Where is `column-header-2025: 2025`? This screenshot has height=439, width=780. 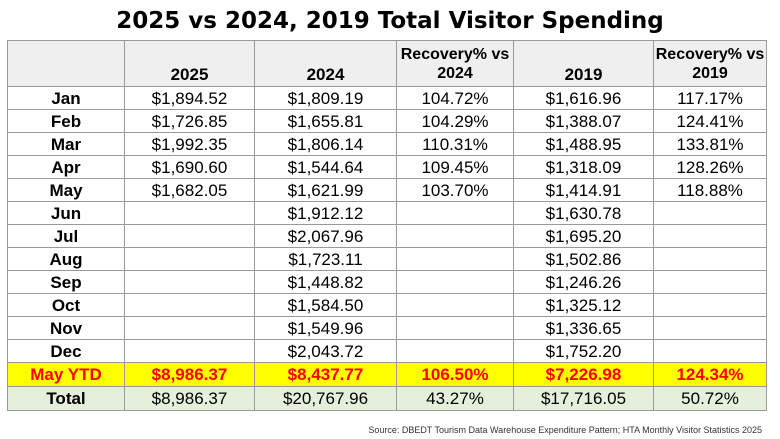
column-header-2025: 2025 is located at coordinates (189, 63).